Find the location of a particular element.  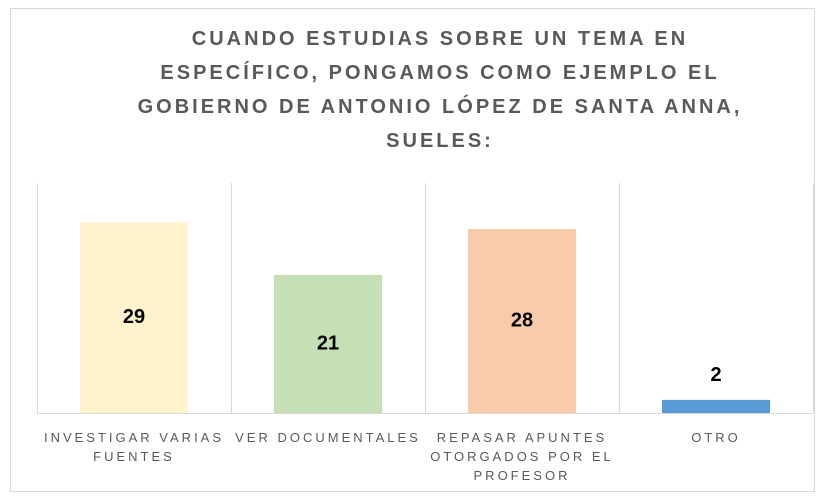

x-tick-label: VER DOCUMENTALES is located at coordinates (328, 437).